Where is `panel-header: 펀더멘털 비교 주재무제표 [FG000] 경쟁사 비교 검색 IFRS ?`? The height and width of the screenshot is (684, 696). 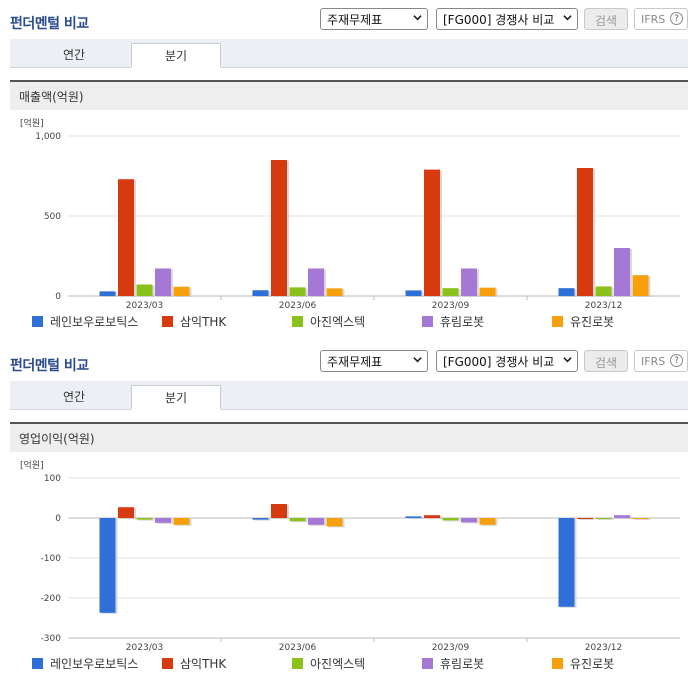 panel-header: 펀더멘털 비교 주재무제표 [FG000] 경쟁사 비교 검색 IFRS ? is located at coordinates (348, 360).